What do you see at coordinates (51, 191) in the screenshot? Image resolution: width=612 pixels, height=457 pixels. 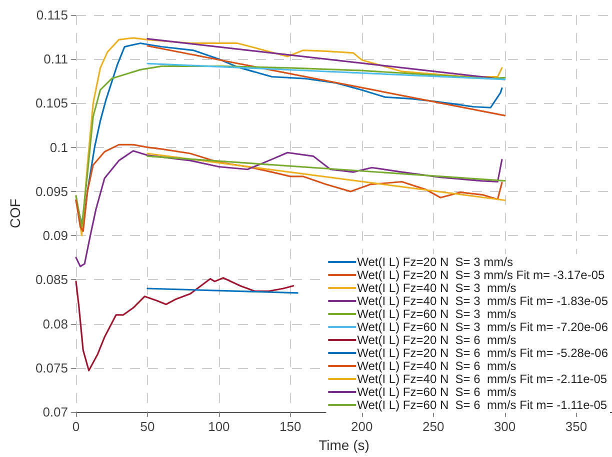 I see `y-tick-label: 0.095` at bounding box center [51, 191].